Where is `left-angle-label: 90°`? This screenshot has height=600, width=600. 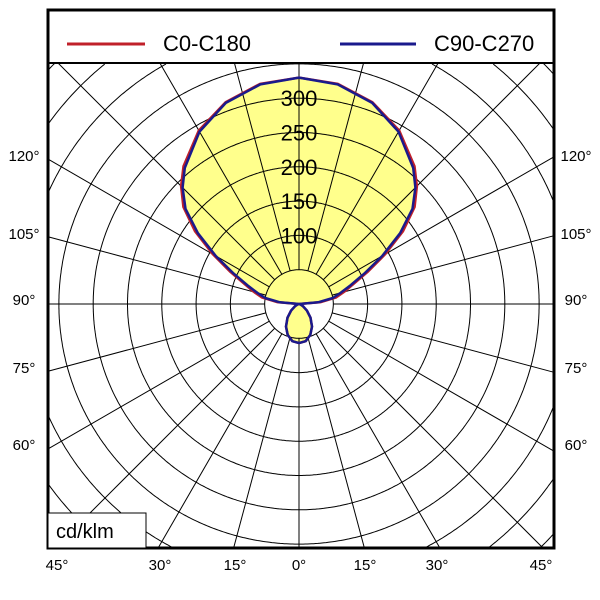
left-angle-label: 90° is located at coordinates (24, 300).